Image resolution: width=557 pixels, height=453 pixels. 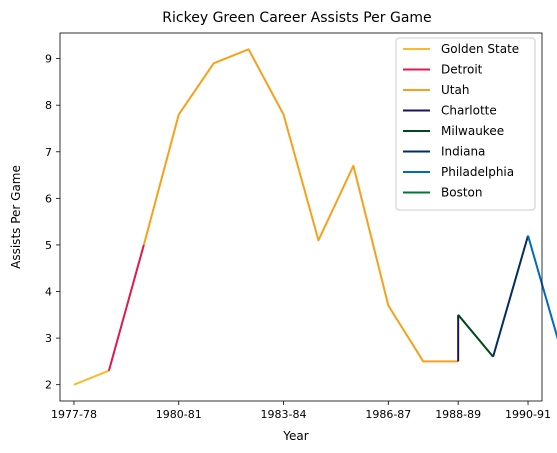 I want to click on legend-label: Detroit, so click(x=462, y=70).